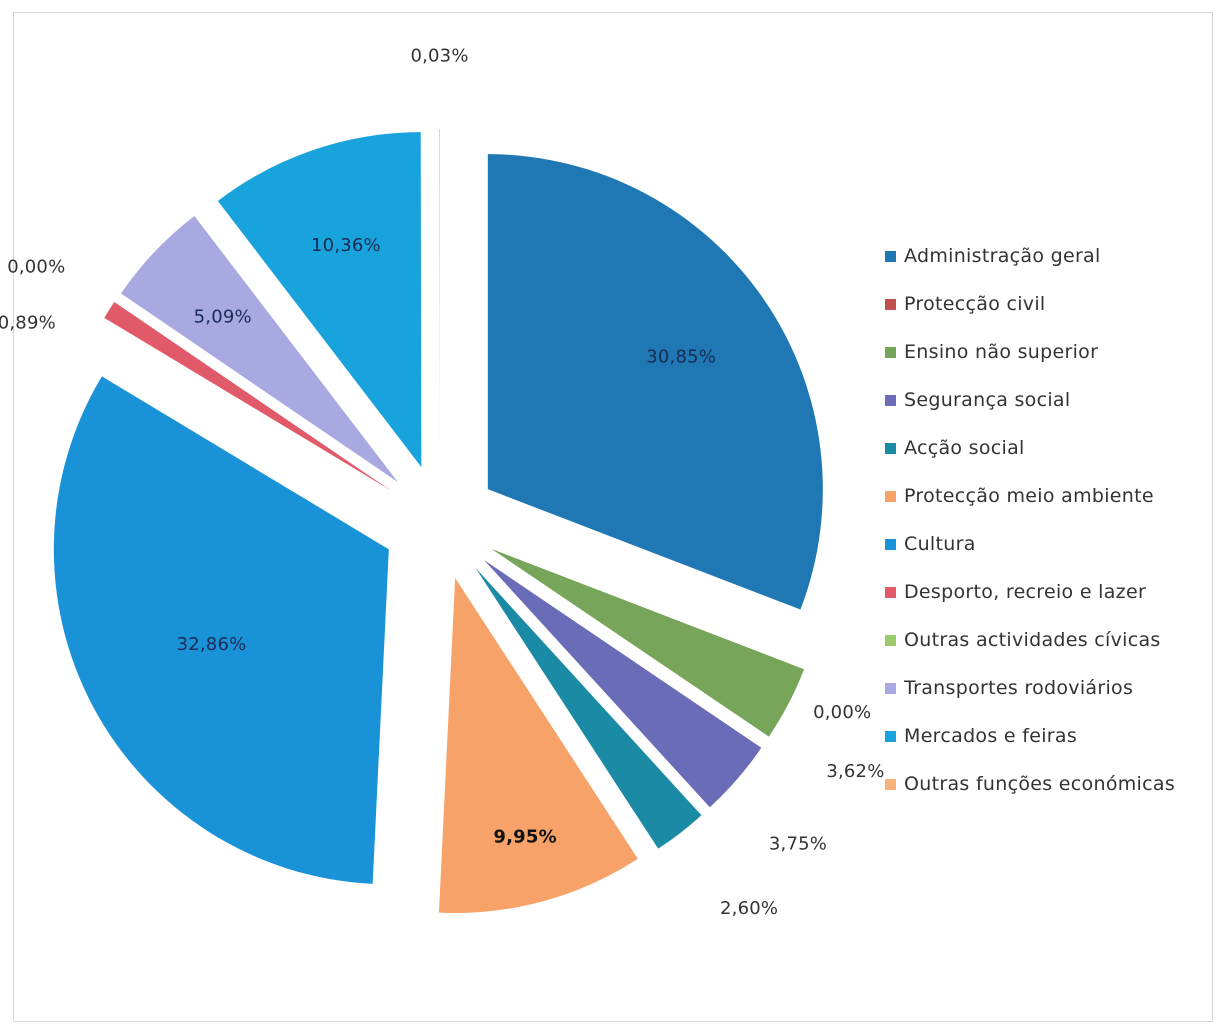  Describe the element at coordinates (1045, 456) in the screenshot. I see `legend-item-accao-social: Acção social` at that location.